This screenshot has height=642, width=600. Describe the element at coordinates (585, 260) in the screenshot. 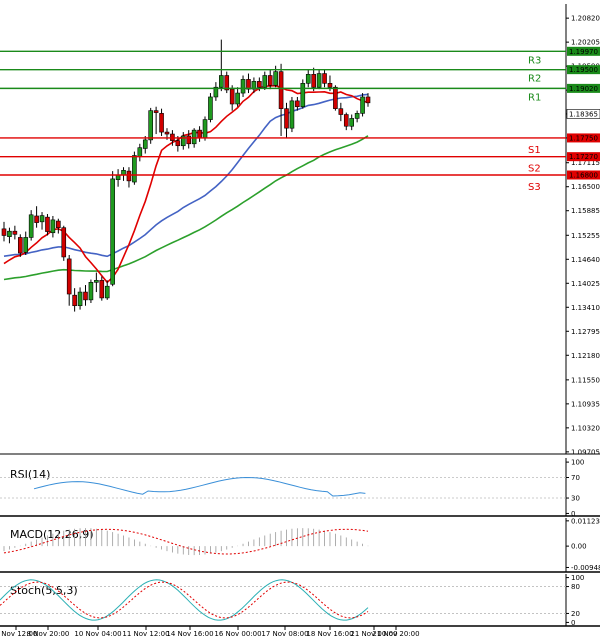

I see `price-tick-label: 1.14640` at that location.